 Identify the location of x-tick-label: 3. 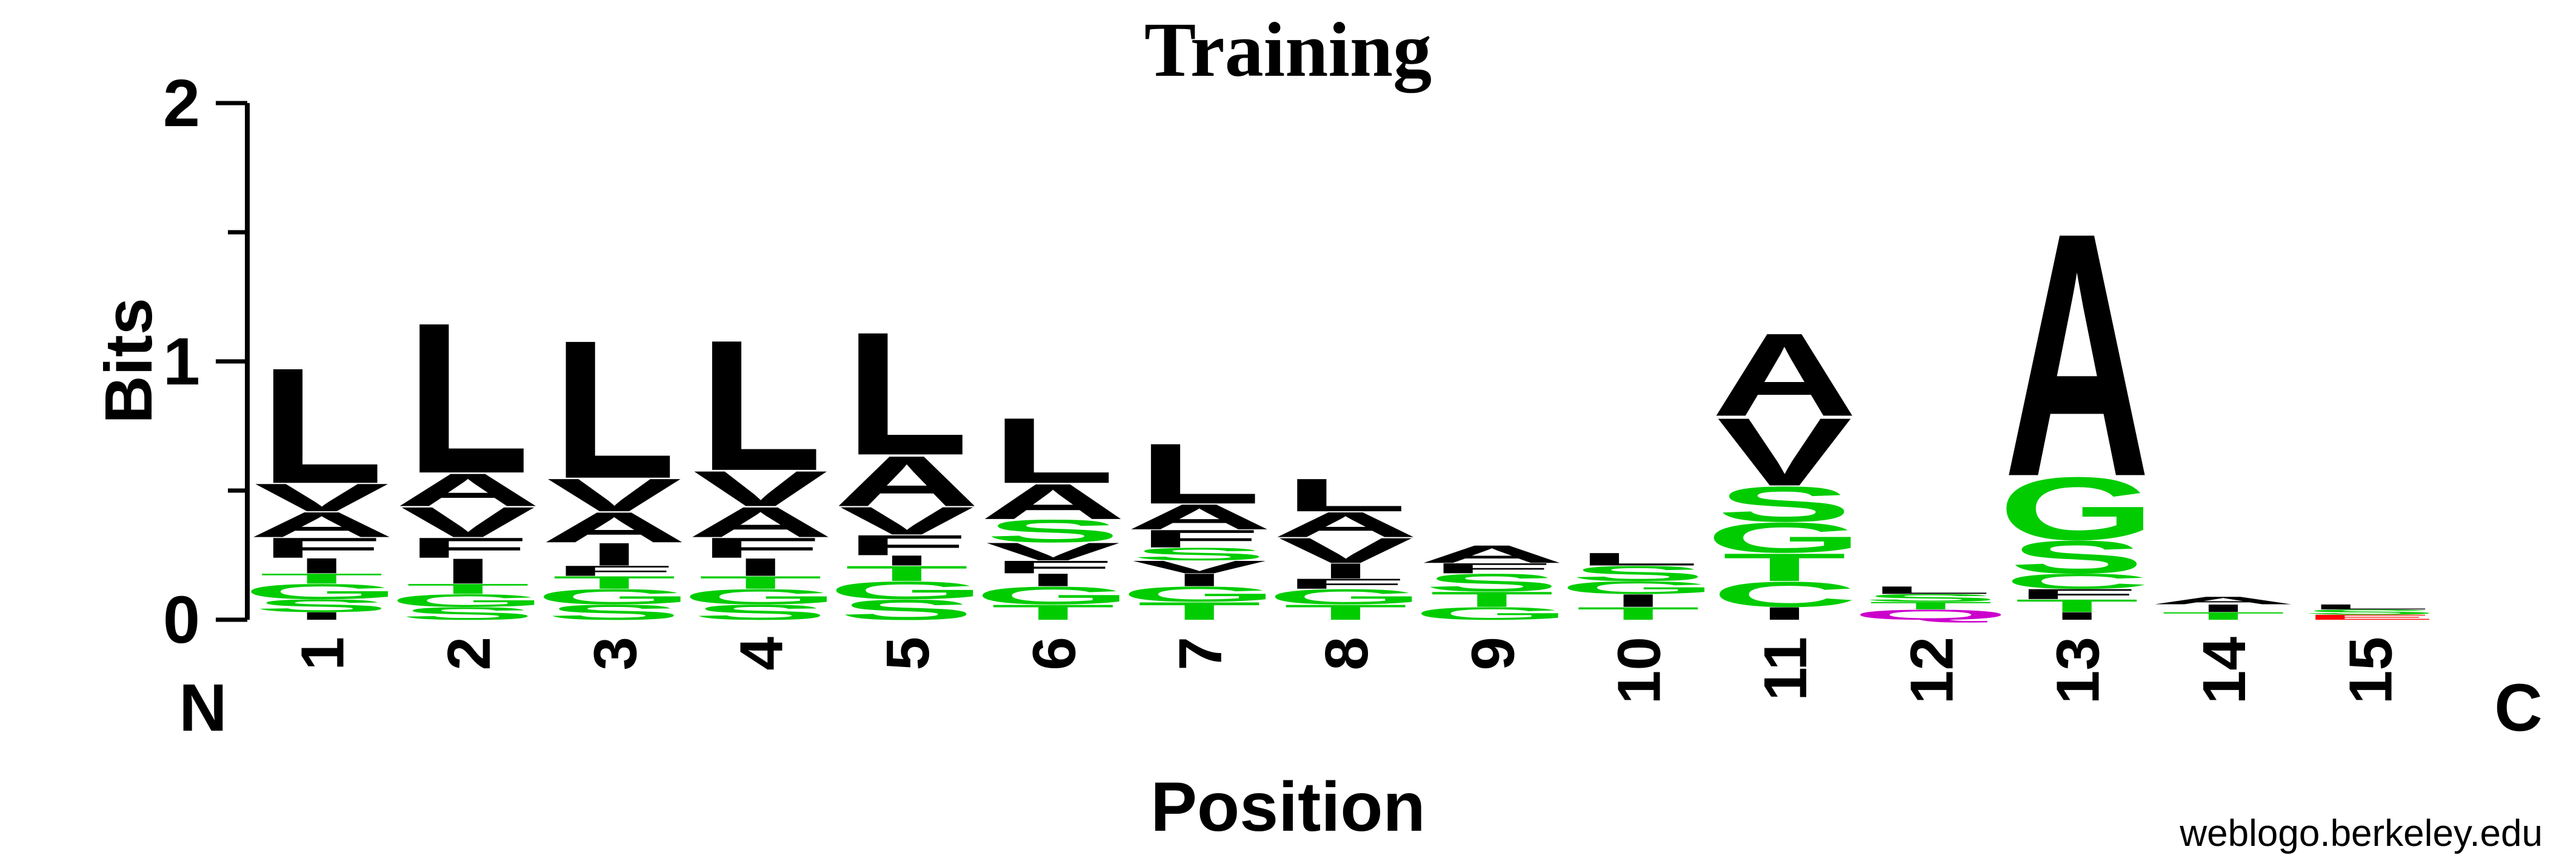
(615, 654).